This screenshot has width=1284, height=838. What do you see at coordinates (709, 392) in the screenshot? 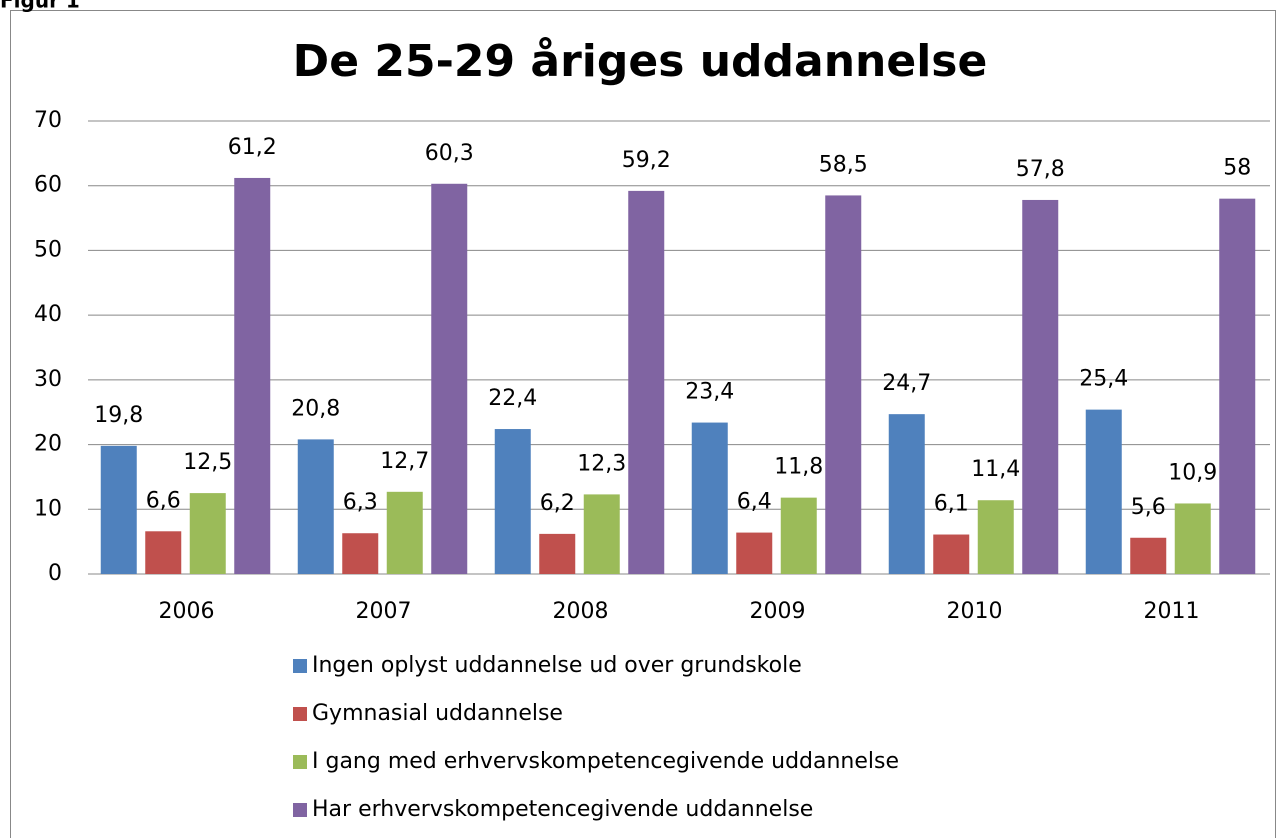
I see `data-label: 23,4` at bounding box center [709, 392].